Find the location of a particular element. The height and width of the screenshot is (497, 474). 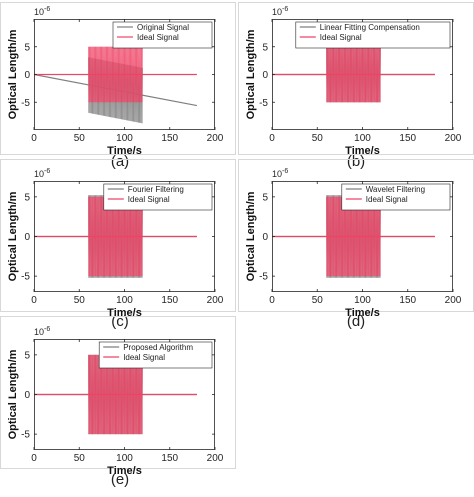

legend-entry: Original Signal is located at coordinates (163, 27).